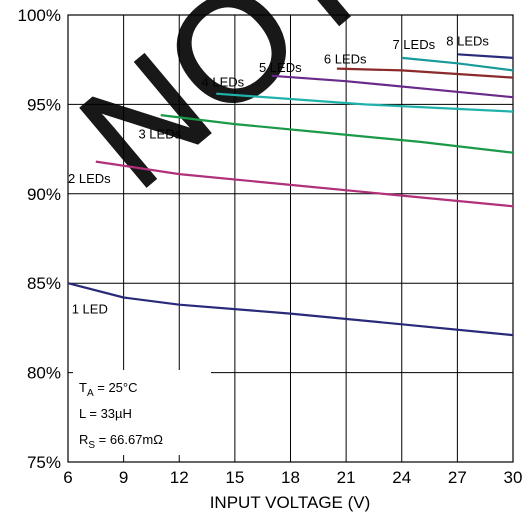  I want to click on resistance-symbol: R, so click(83, 439).